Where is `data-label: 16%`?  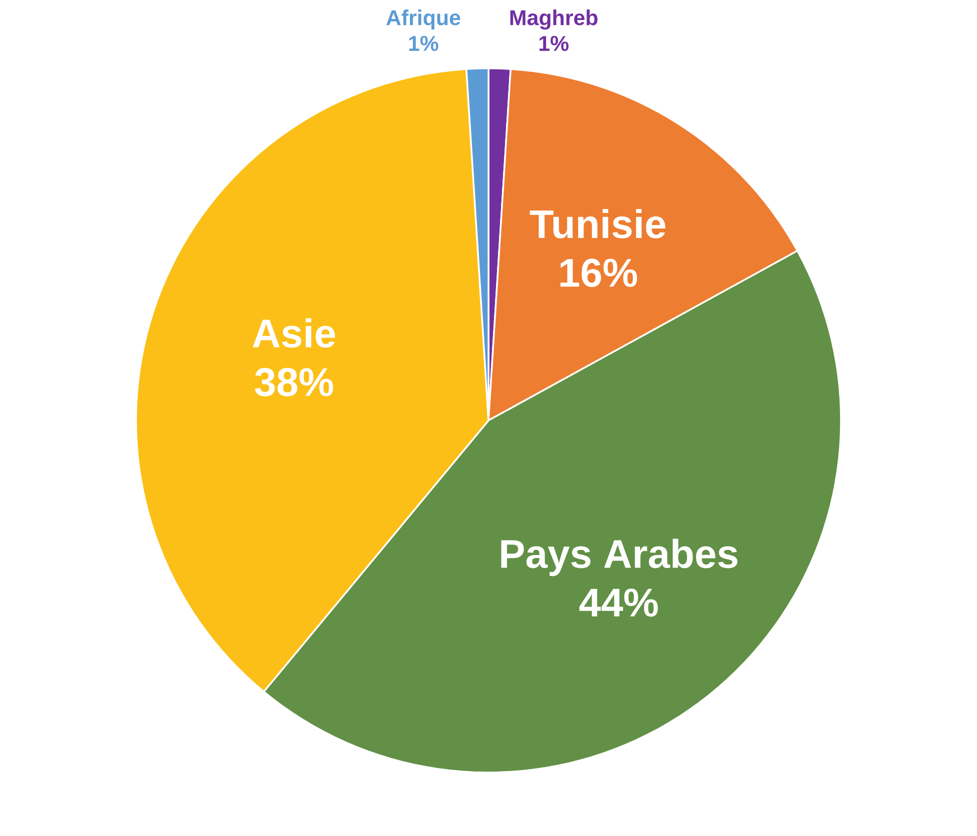
data-label: 16% is located at coordinates (599, 273).